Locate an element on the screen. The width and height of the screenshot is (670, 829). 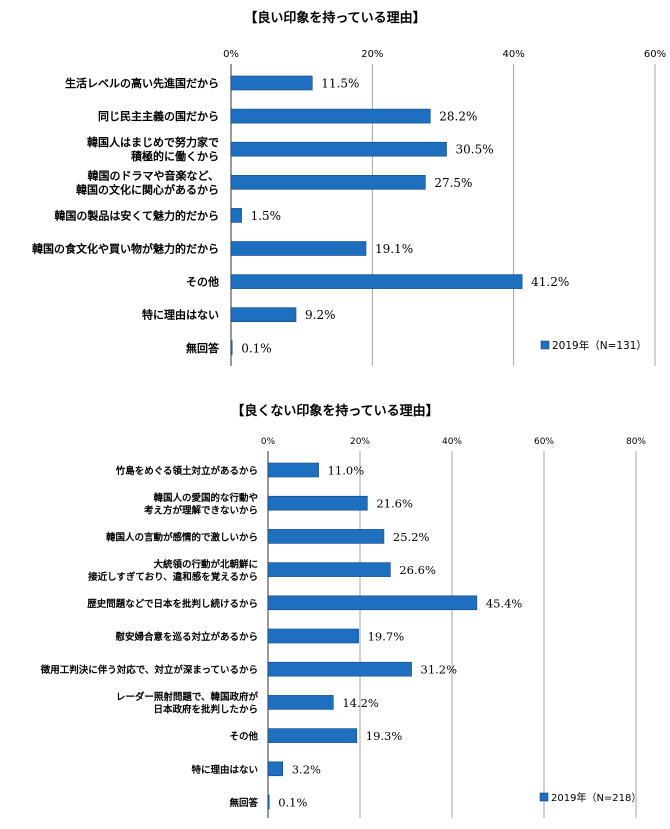
chart2-value-label: 14.2% is located at coordinates (360, 703).